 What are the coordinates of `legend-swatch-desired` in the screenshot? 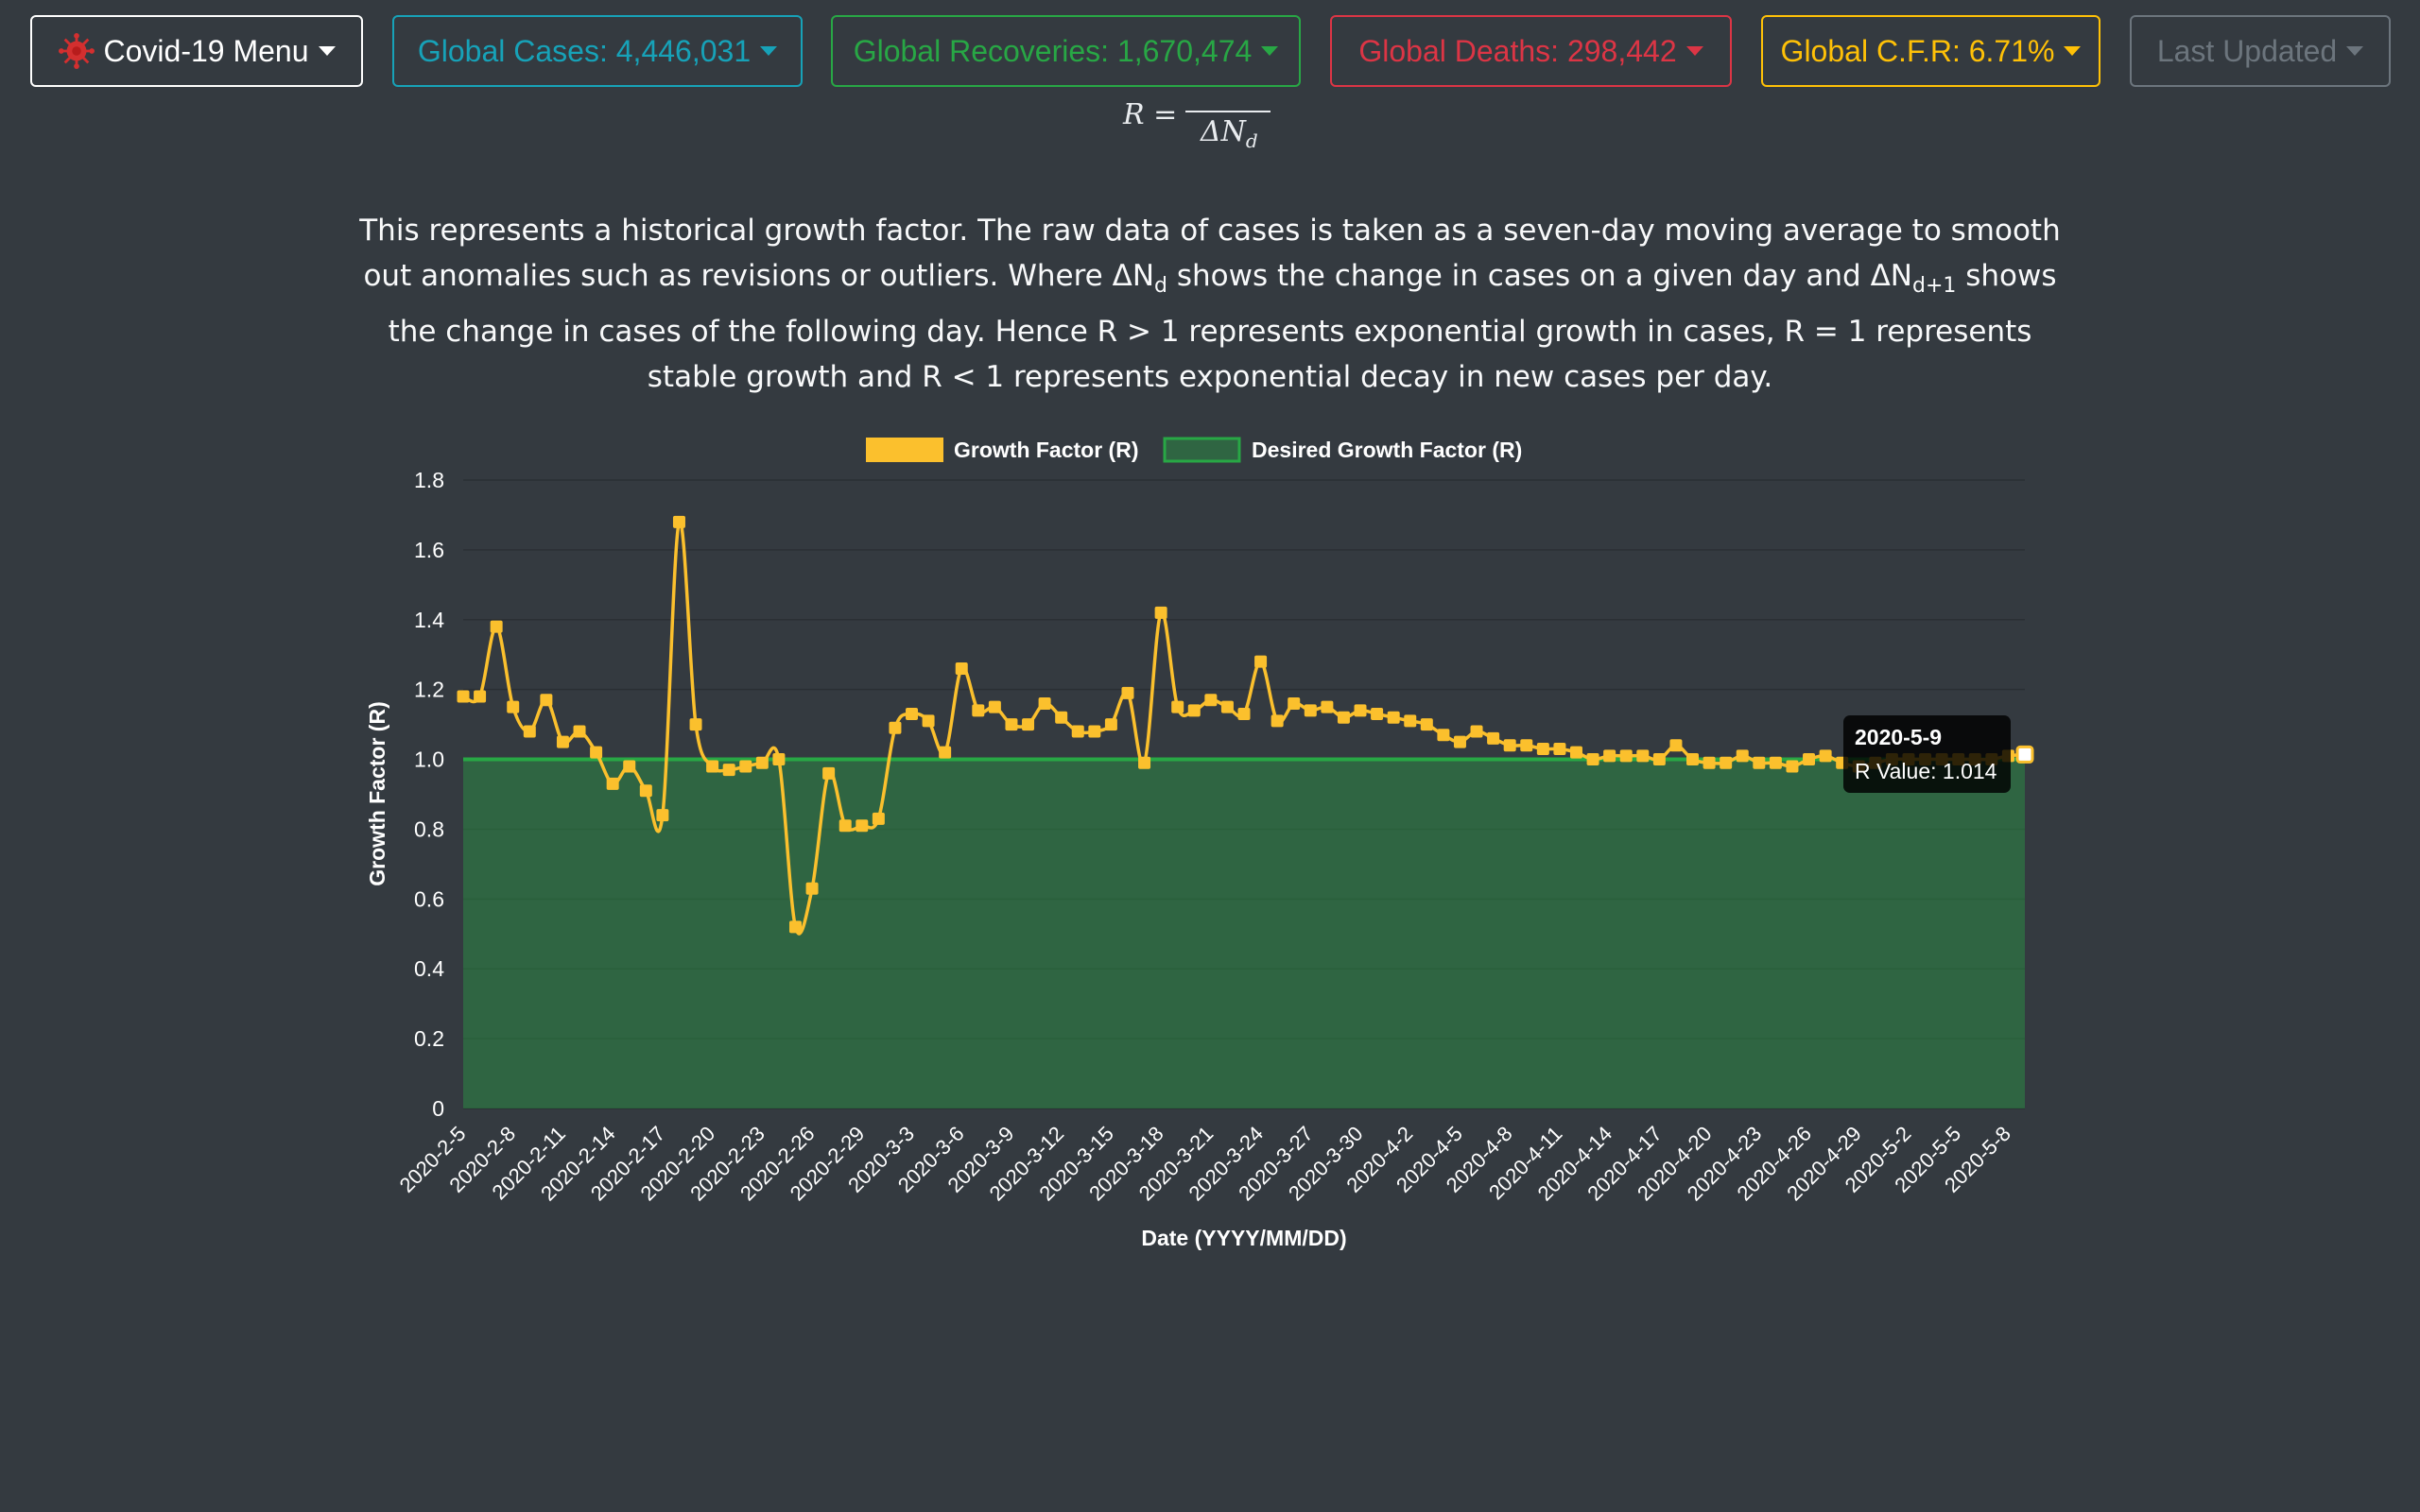 It's located at (1202, 450).